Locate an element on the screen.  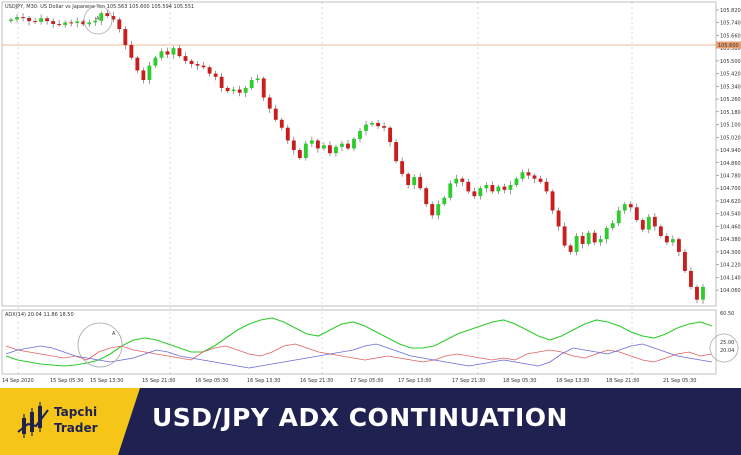
price-tick-label: 105.580 is located at coordinates (730, 49).